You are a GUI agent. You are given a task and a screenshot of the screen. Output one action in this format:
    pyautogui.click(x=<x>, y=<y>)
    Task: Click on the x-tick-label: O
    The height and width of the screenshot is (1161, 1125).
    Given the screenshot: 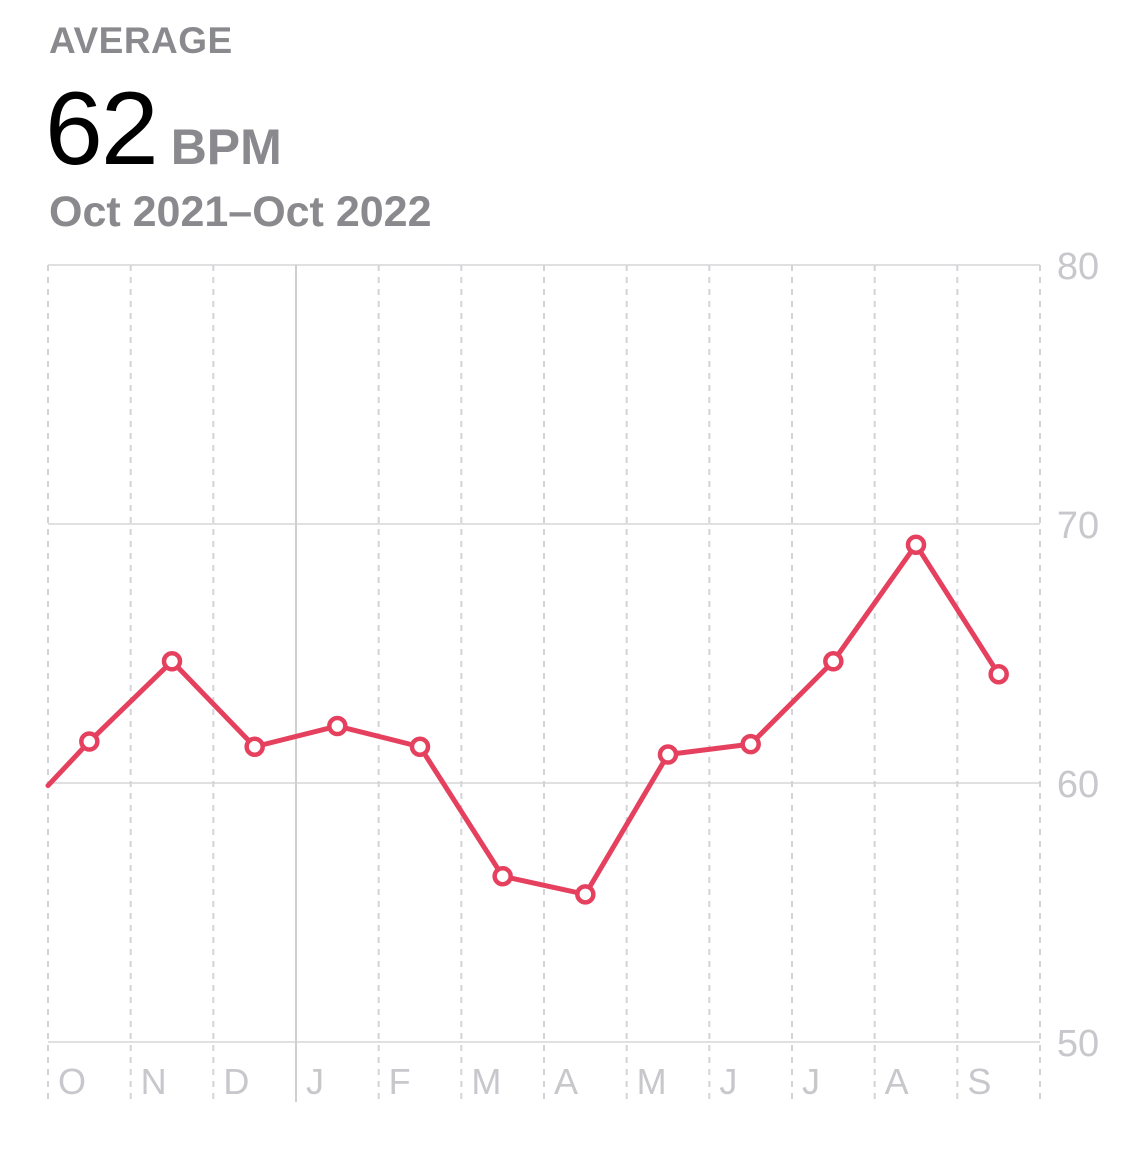 What is the action you would take?
    pyautogui.click(x=72, y=1081)
    